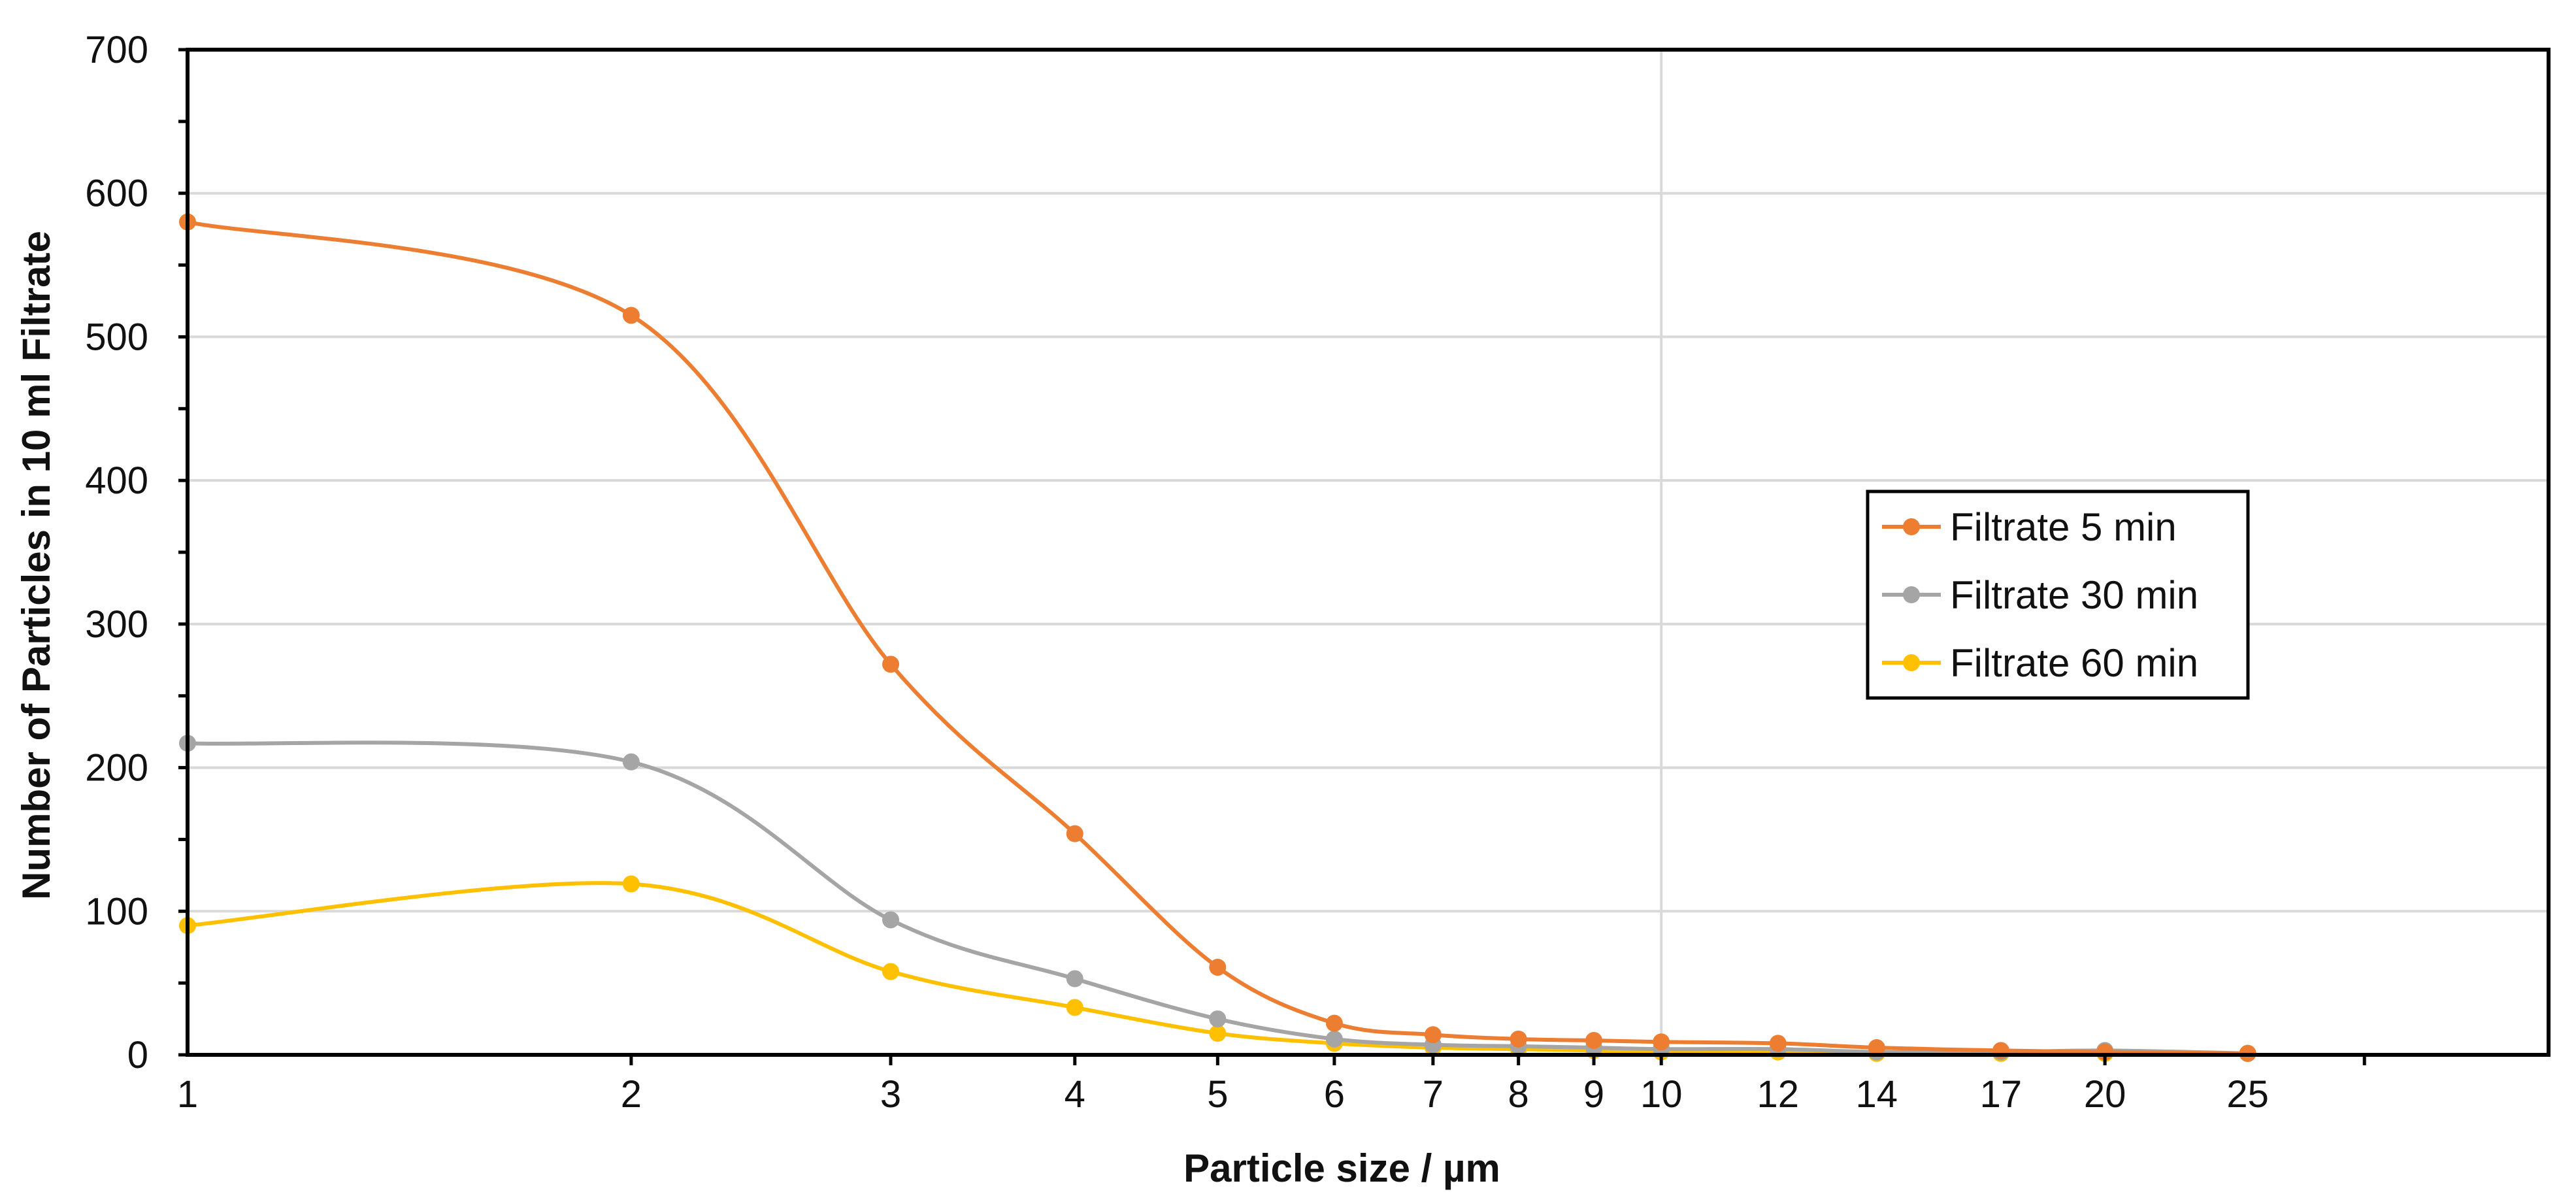 This screenshot has height=1196, width=2576. What do you see at coordinates (1075, 1094) in the screenshot?
I see `x-tick-label: 4` at bounding box center [1075, 1094].